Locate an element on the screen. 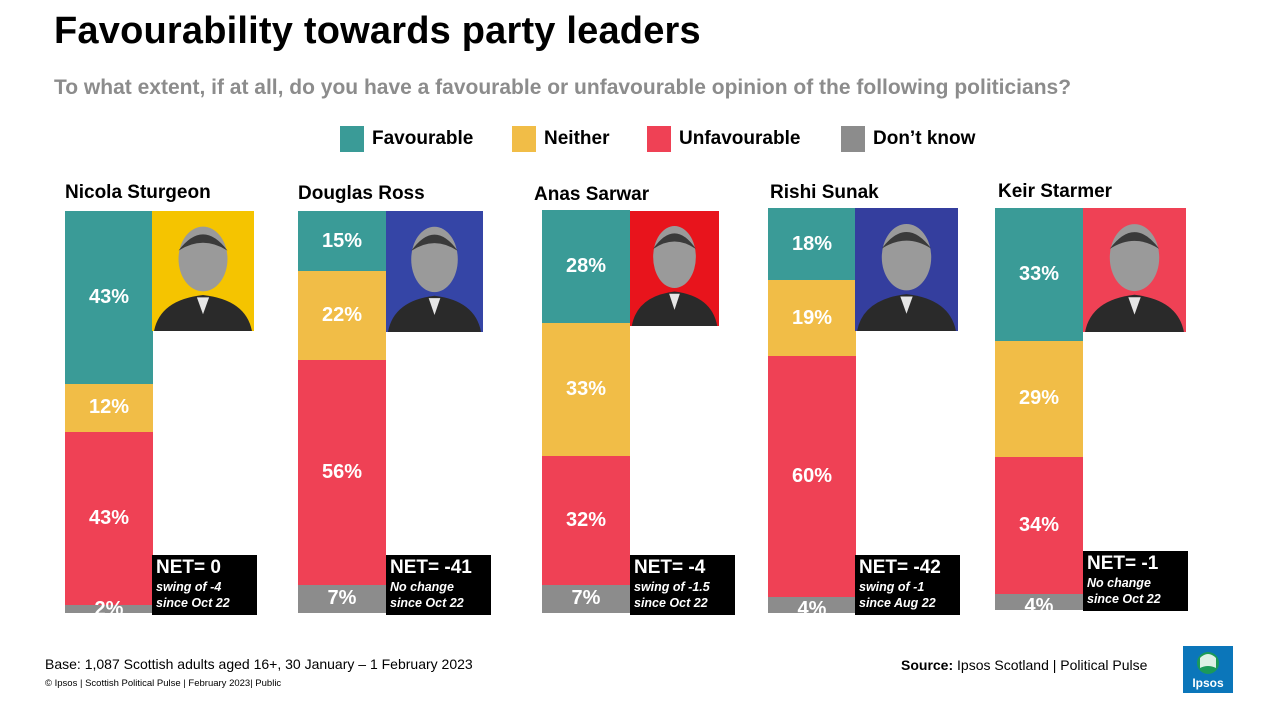 The height and width of the screenshot is (720, 1280). bar-segment-neither: 22% is located at coordinates (342, 315).